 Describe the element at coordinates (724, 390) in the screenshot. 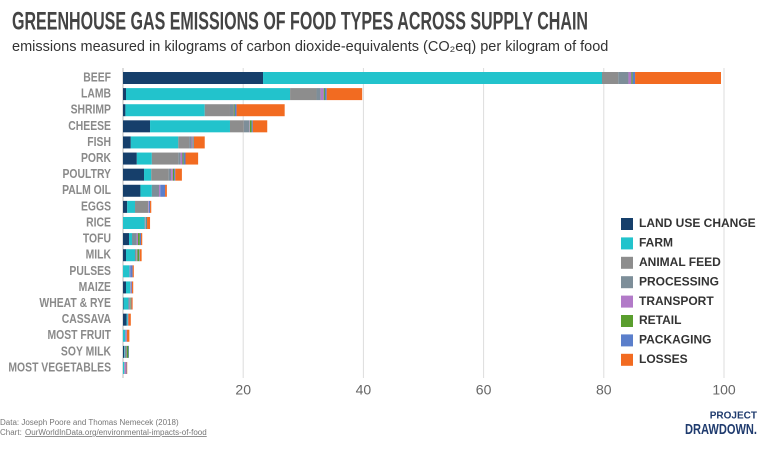

I see `x-tick-label: 100` at that location.